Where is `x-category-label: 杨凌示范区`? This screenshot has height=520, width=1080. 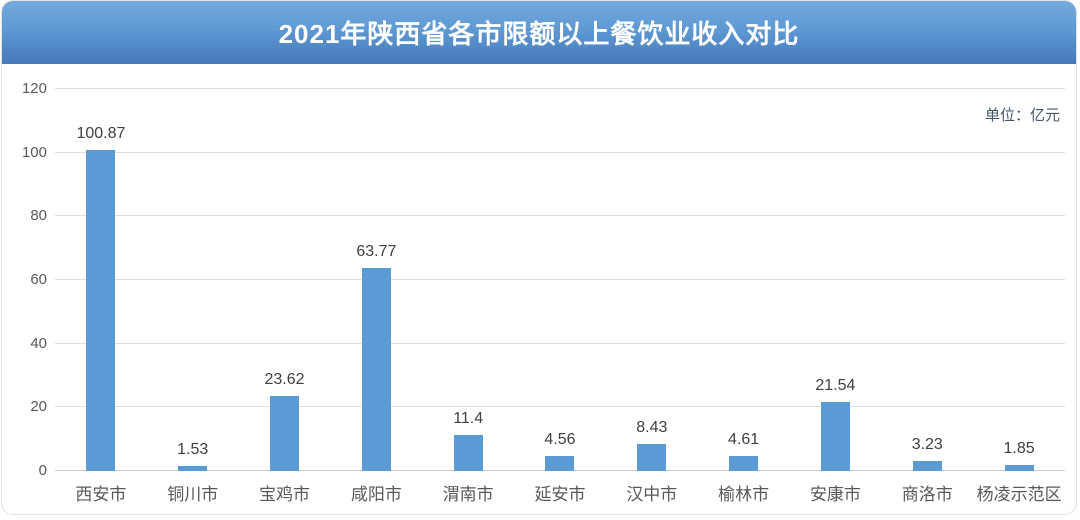
x-category-label: 杨凌示范区 is located at coordinates (1019, 494).